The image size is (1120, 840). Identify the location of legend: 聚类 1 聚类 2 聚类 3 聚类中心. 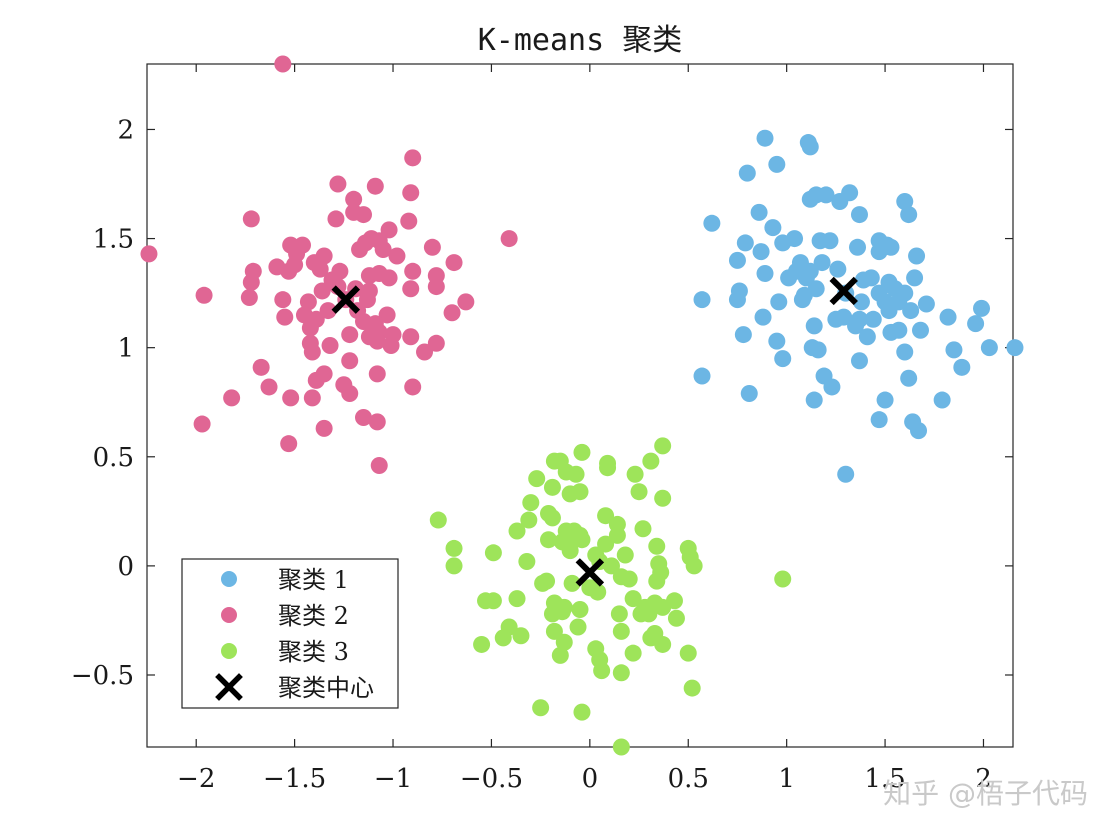
(290, 633).